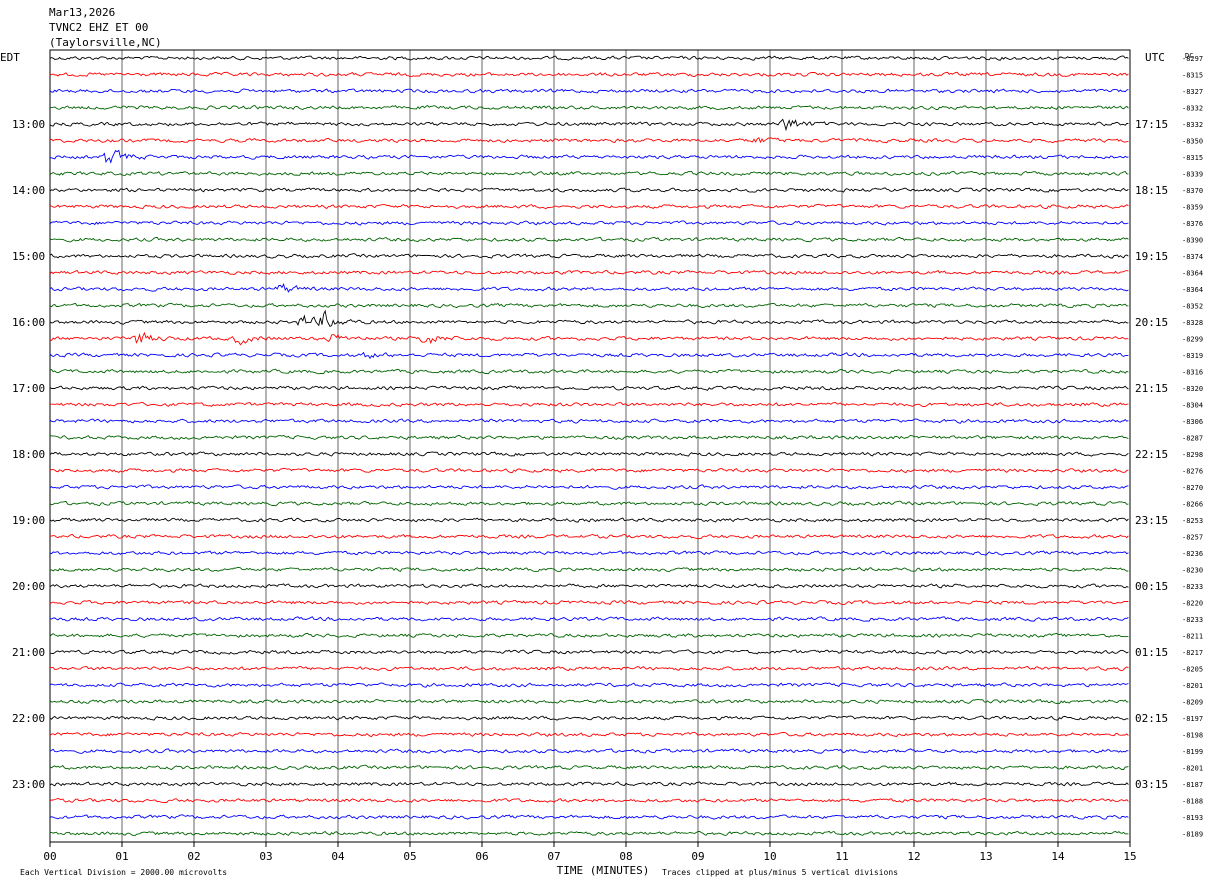 The width and height of the screenshot is (1210, 886). I want to click on x-tick-label: 12, so click(913, 856).